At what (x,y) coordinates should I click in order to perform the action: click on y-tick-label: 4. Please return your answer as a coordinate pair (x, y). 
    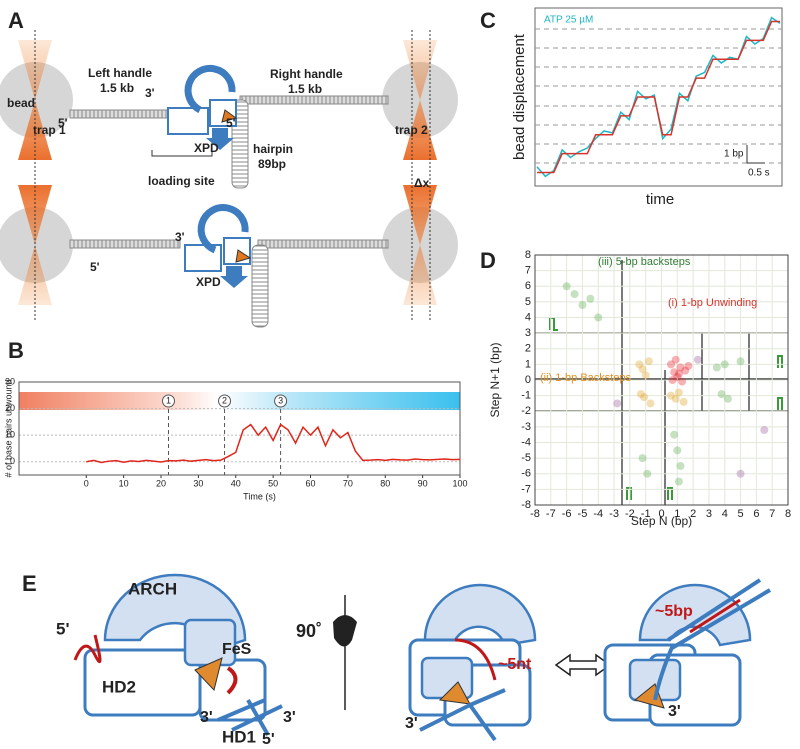
    Looking at the image, I should click on (528, 317).